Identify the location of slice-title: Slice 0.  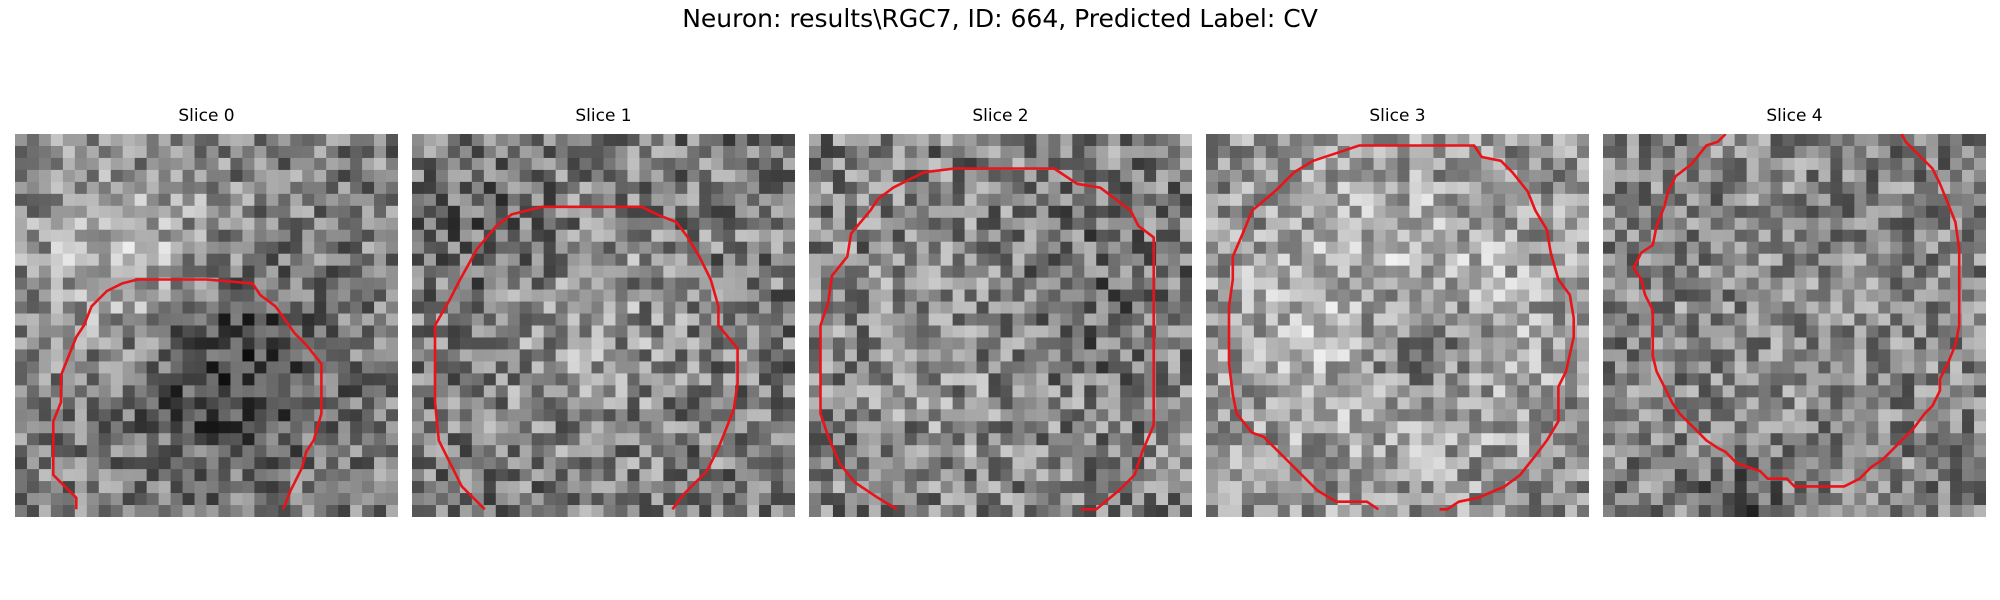
(206, 116).